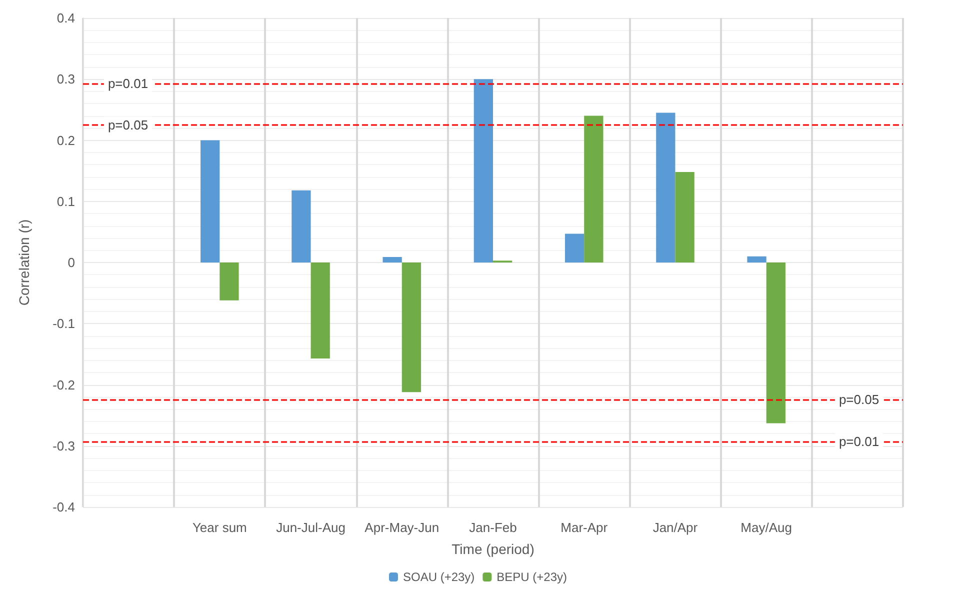 Image resolution: width=956 pixels, height=600 pixels. I want to click on y-axis-title: Correlation (r), so click(24, 262).